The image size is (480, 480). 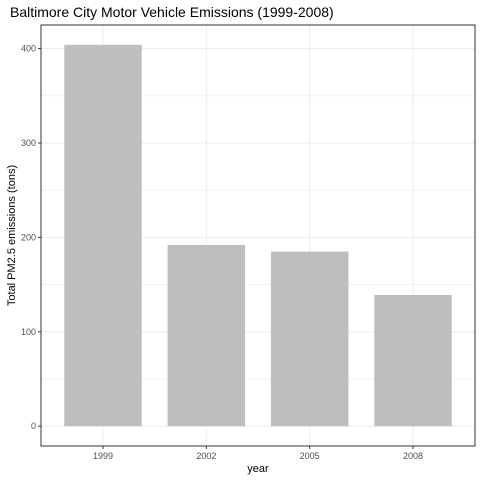 I want to click on bar-2005, so click(x=310, y=339).